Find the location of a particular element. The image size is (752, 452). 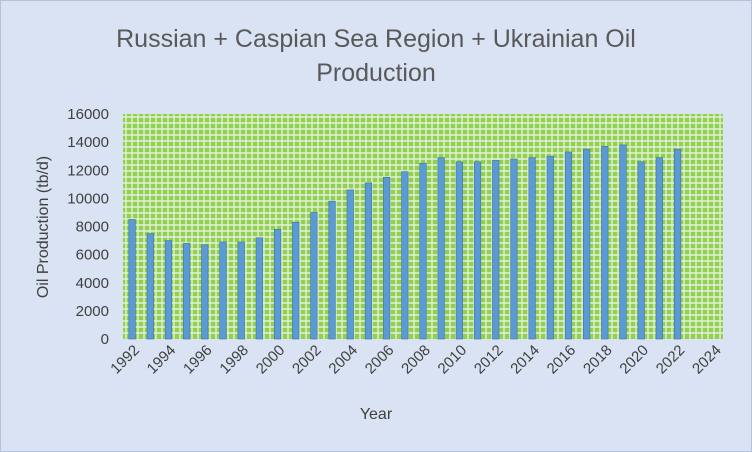

bar-2004 is located at coordinates (350, 264).